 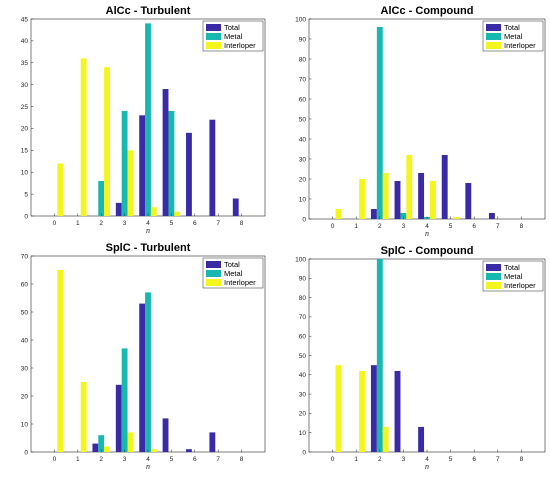 What do you see at coordinates (303, 298) in the screenshot?
I see `y-tick-label: 80` at bounding box center [303, 298].